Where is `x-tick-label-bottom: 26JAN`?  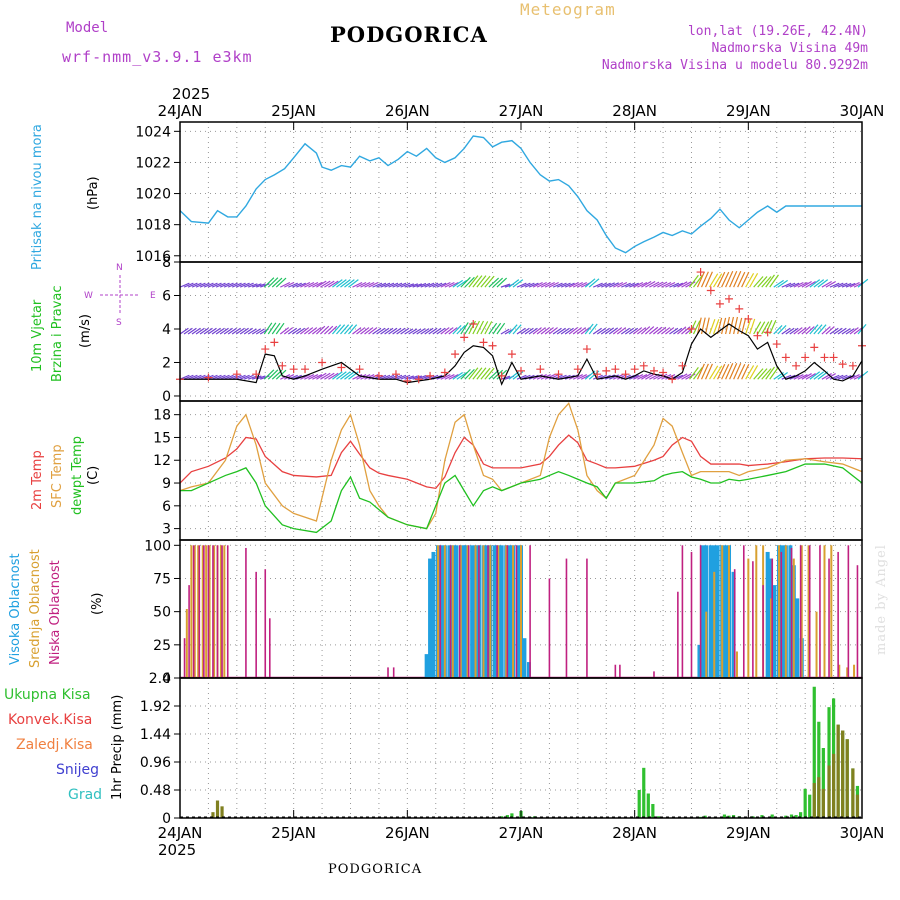 x-tick-label-bottom: 26JAN is located at coordinates (407, 833).